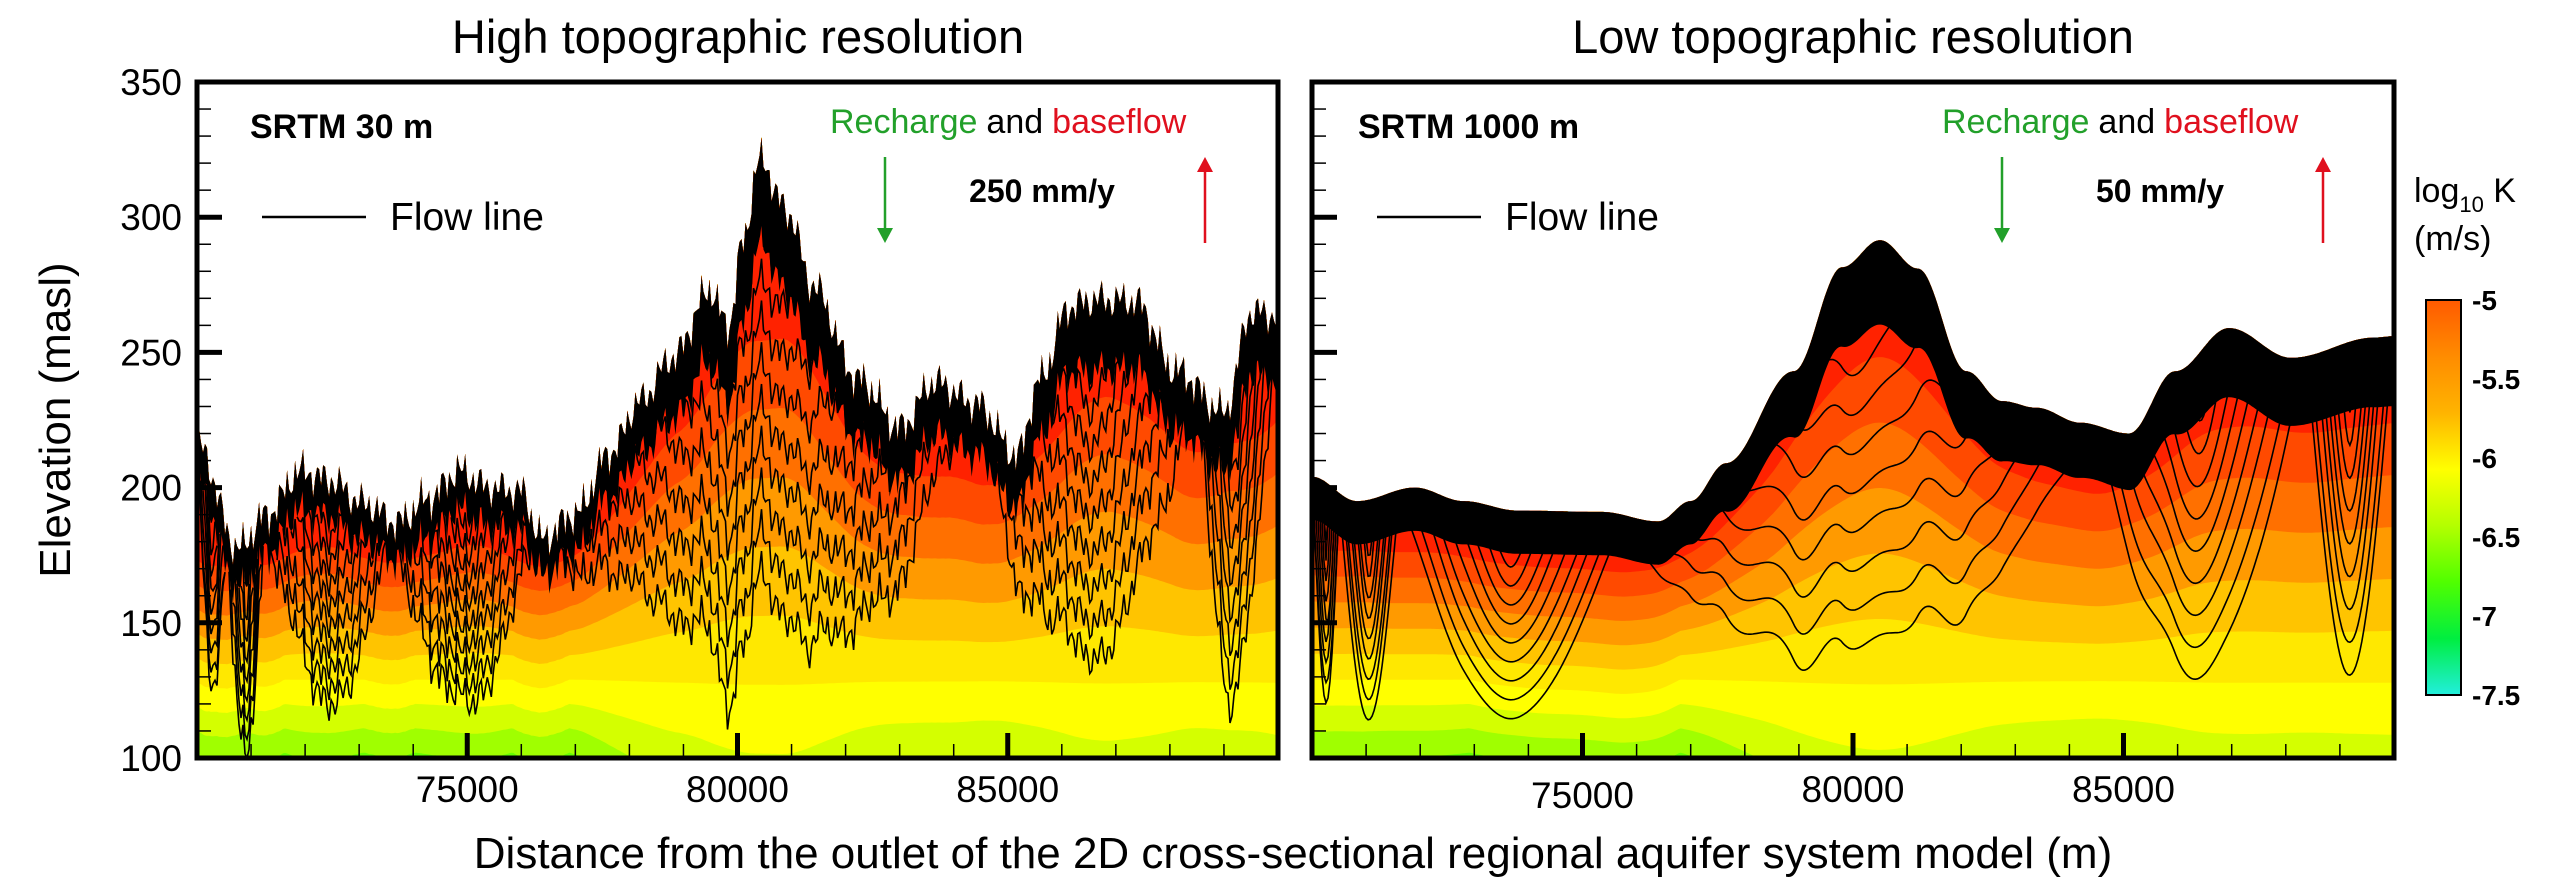  Describe the element at coordinates (1468, 127) in the screenshot. I see `right-dem-label: SRTM 1000 m` at that location.